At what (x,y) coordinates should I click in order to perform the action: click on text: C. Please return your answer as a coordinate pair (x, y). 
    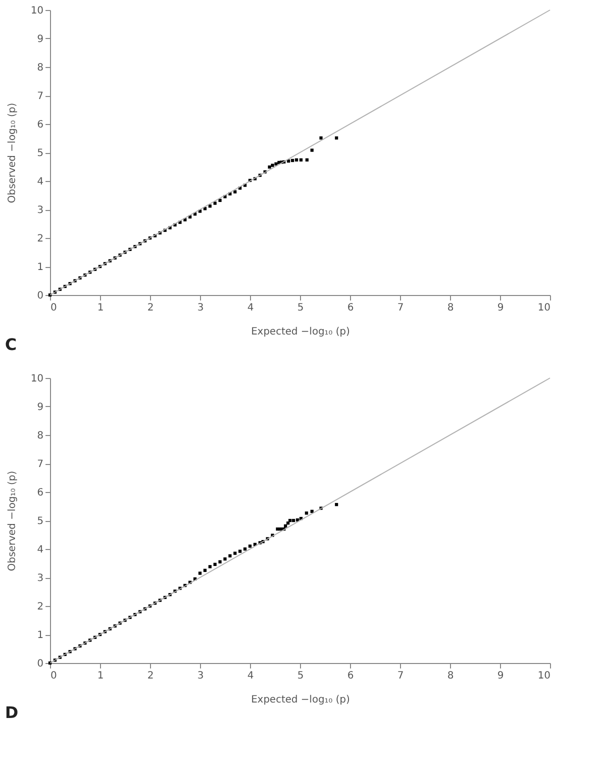
    Looking at the image, I should click on (11, 344).